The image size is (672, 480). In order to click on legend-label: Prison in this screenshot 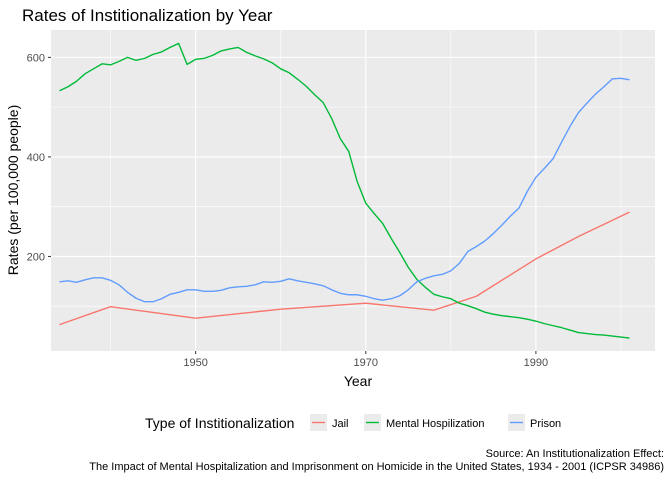, I will do `click(545, 424)`.